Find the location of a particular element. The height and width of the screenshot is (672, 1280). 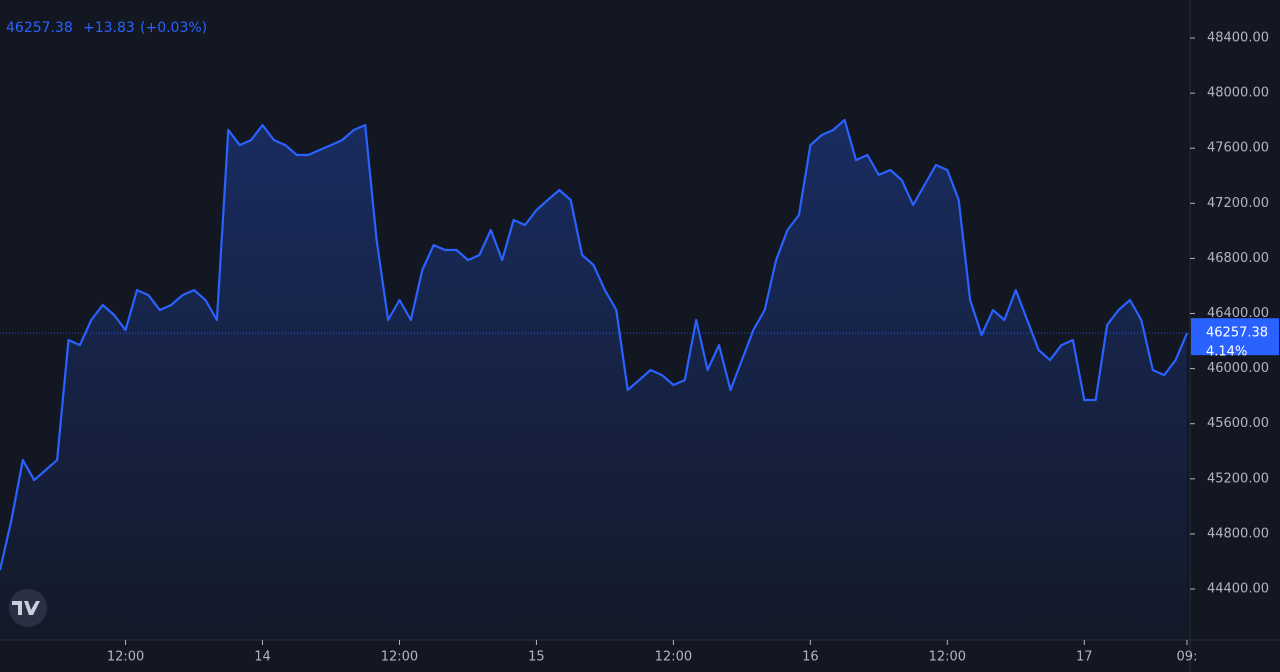

x-tick-label: 15 is located at coordinates (536, 657).